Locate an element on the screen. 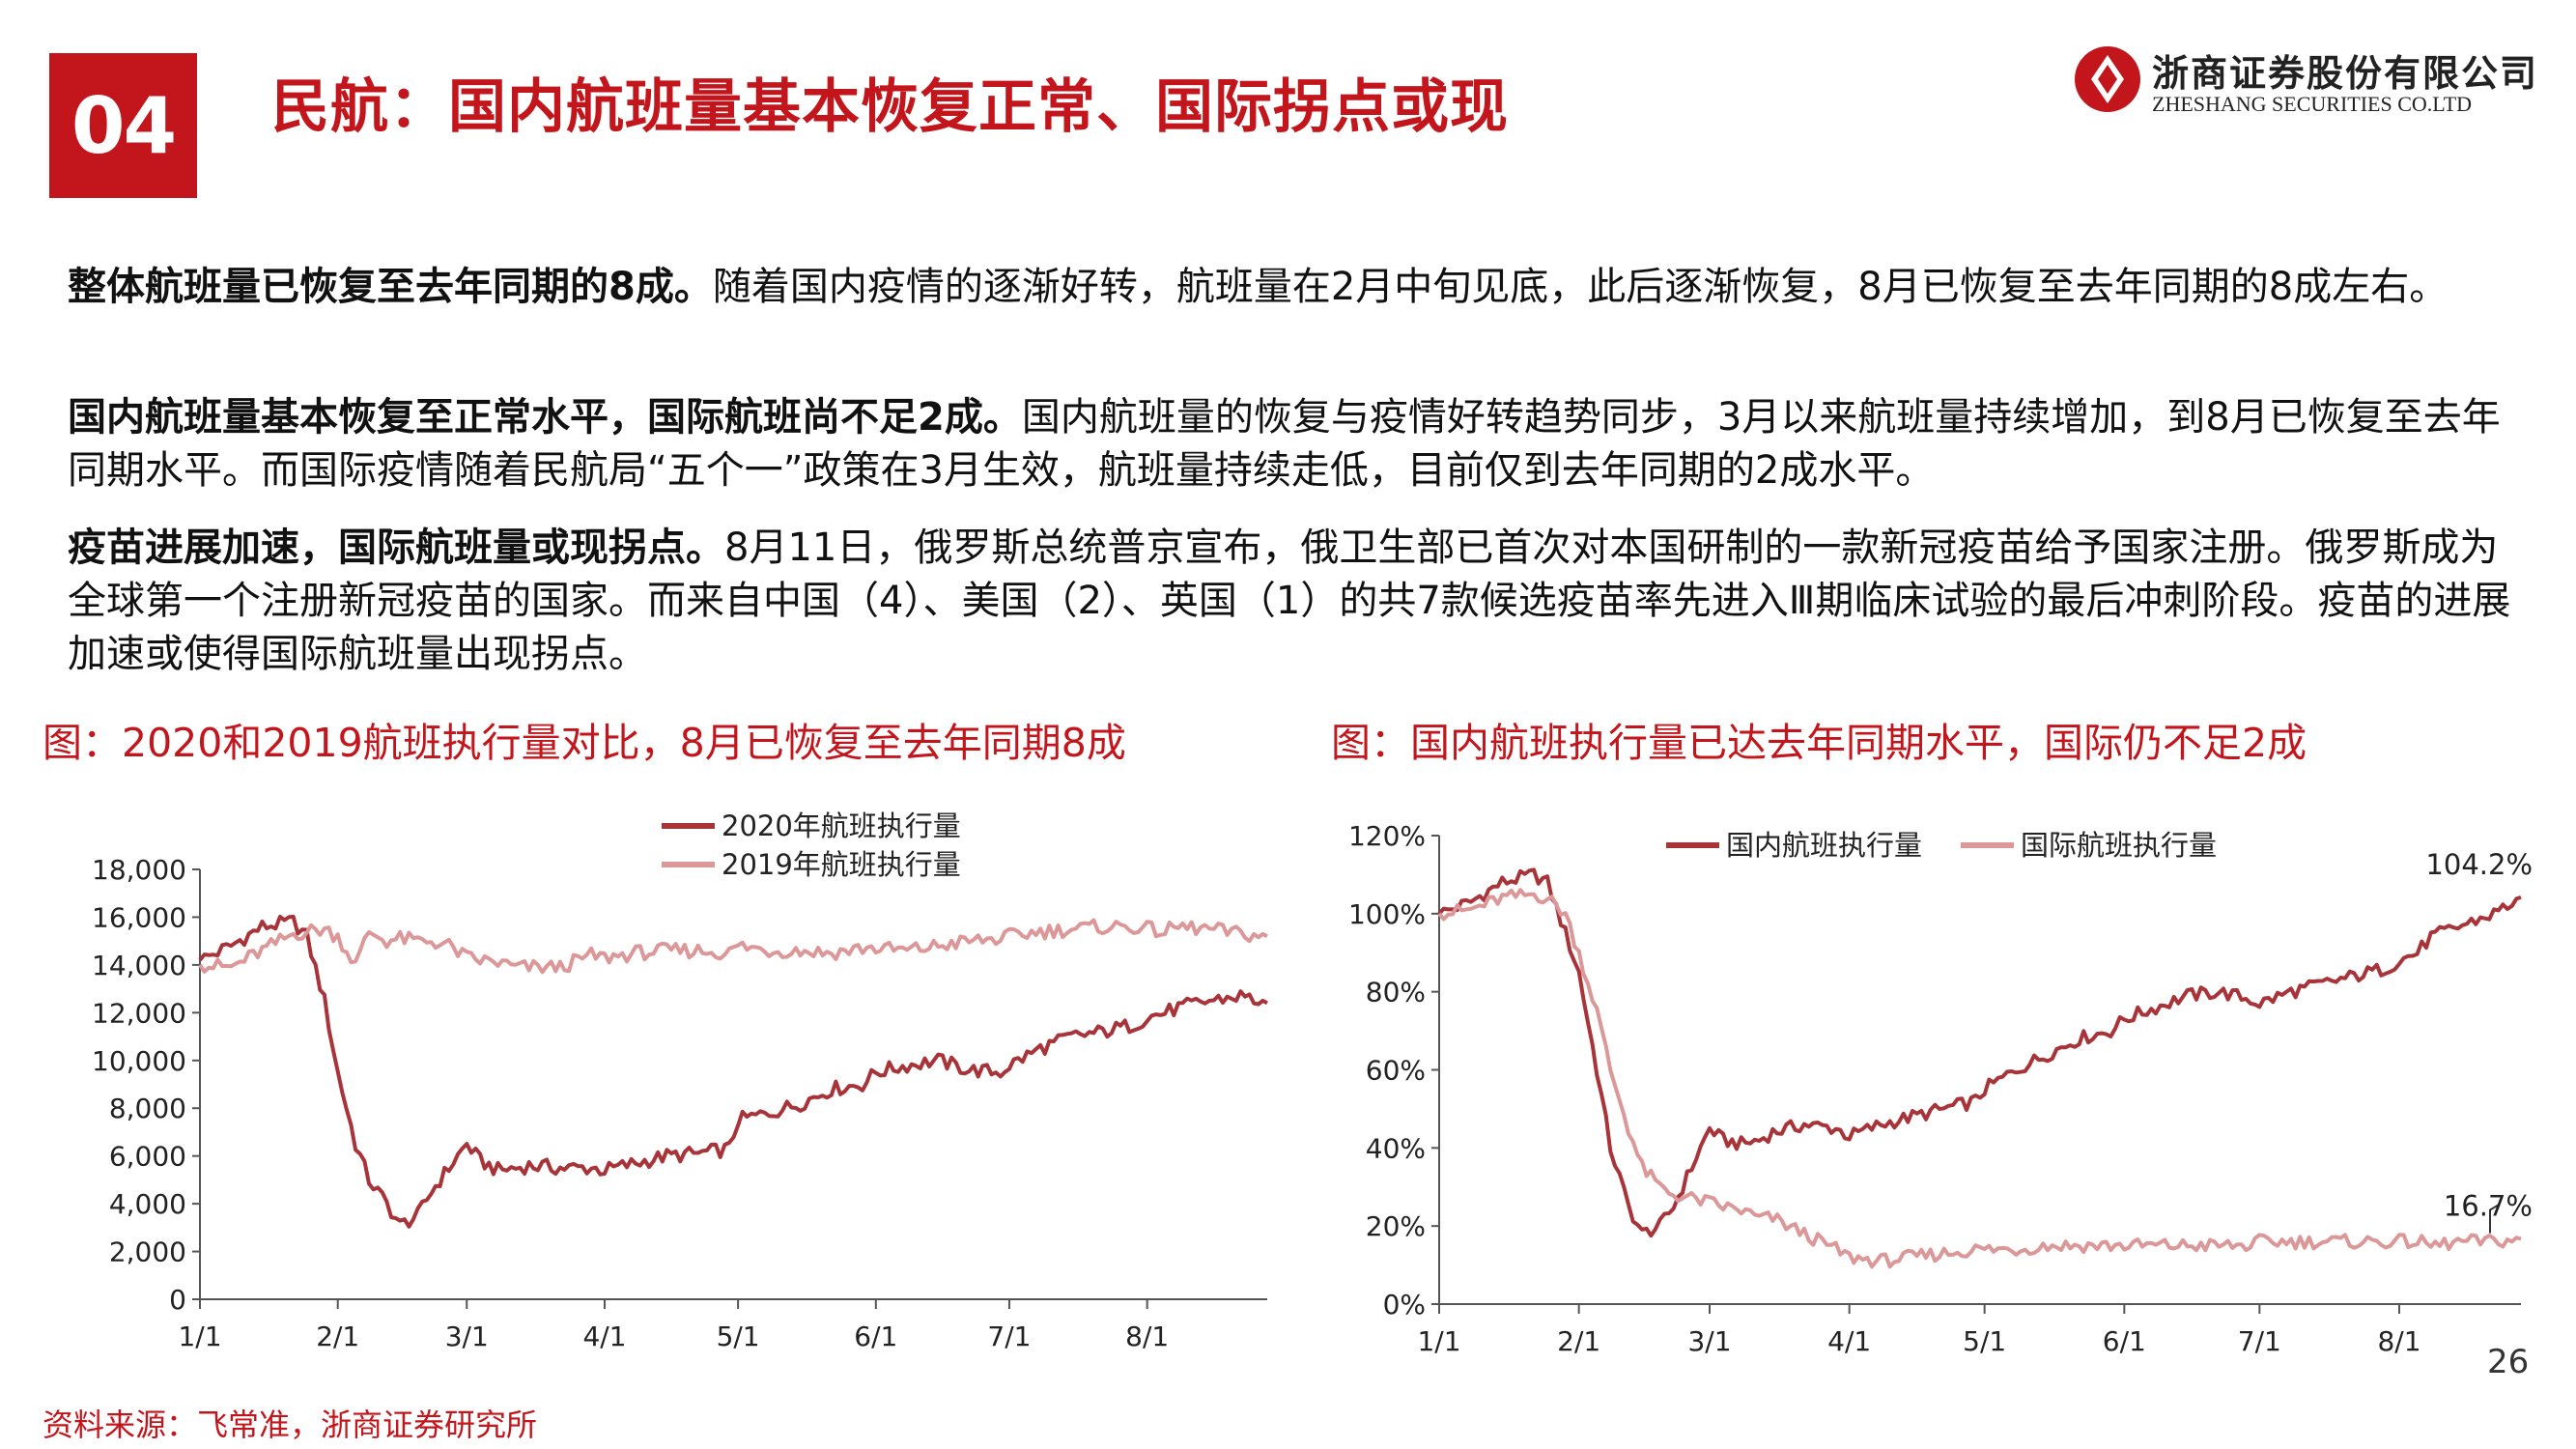 The width and height of the screenshot is (2576, 1449). legend-label-1: 国内航班执行量 is located at coordinates (1824, 845).